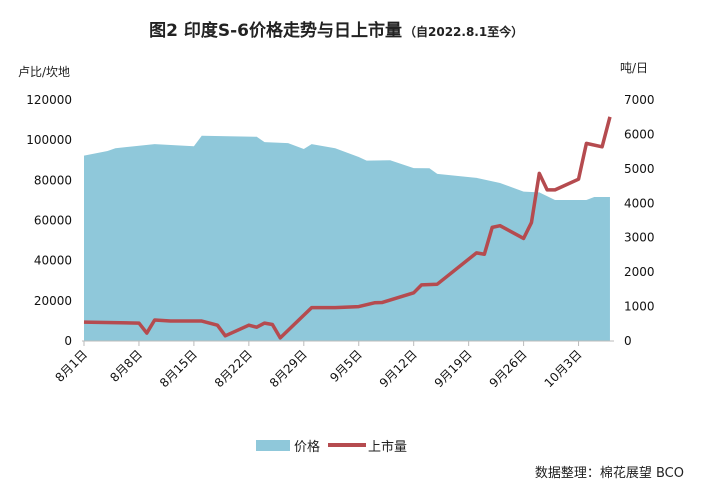 The height and width of the screenshot is (489, 701). Describe the element at coordinates (398, 368) in the screenshot. I see `x-tick-label: 9月12日` at that location.